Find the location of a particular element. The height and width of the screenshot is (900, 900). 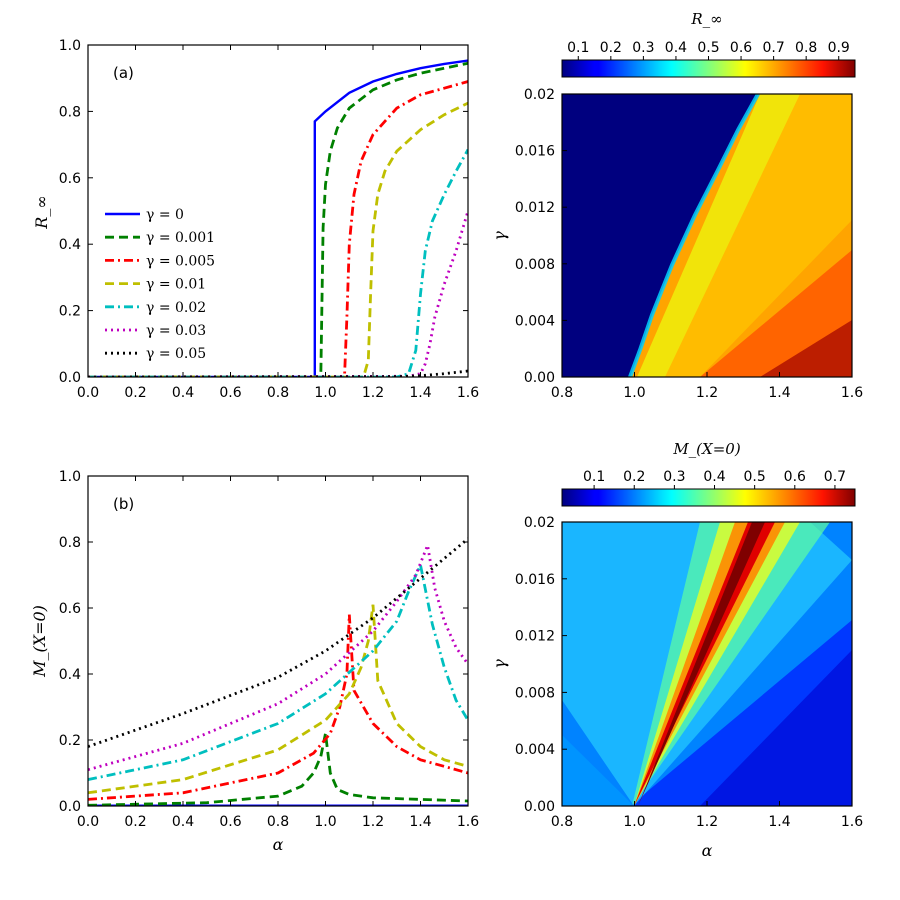

b-x-tick-label: 0.8 is located at coordinates (278, 822).